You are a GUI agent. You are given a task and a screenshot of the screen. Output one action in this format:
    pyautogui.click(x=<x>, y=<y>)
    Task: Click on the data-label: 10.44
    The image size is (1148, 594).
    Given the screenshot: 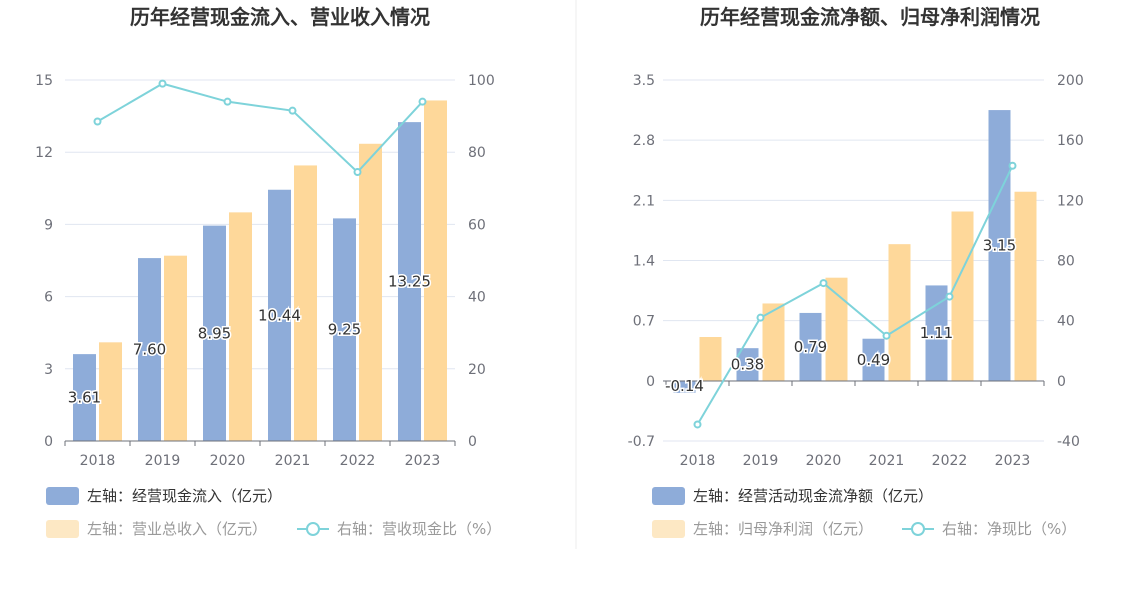 What is the action you would take?
    pyautogui.click(x=279, y=315)
    